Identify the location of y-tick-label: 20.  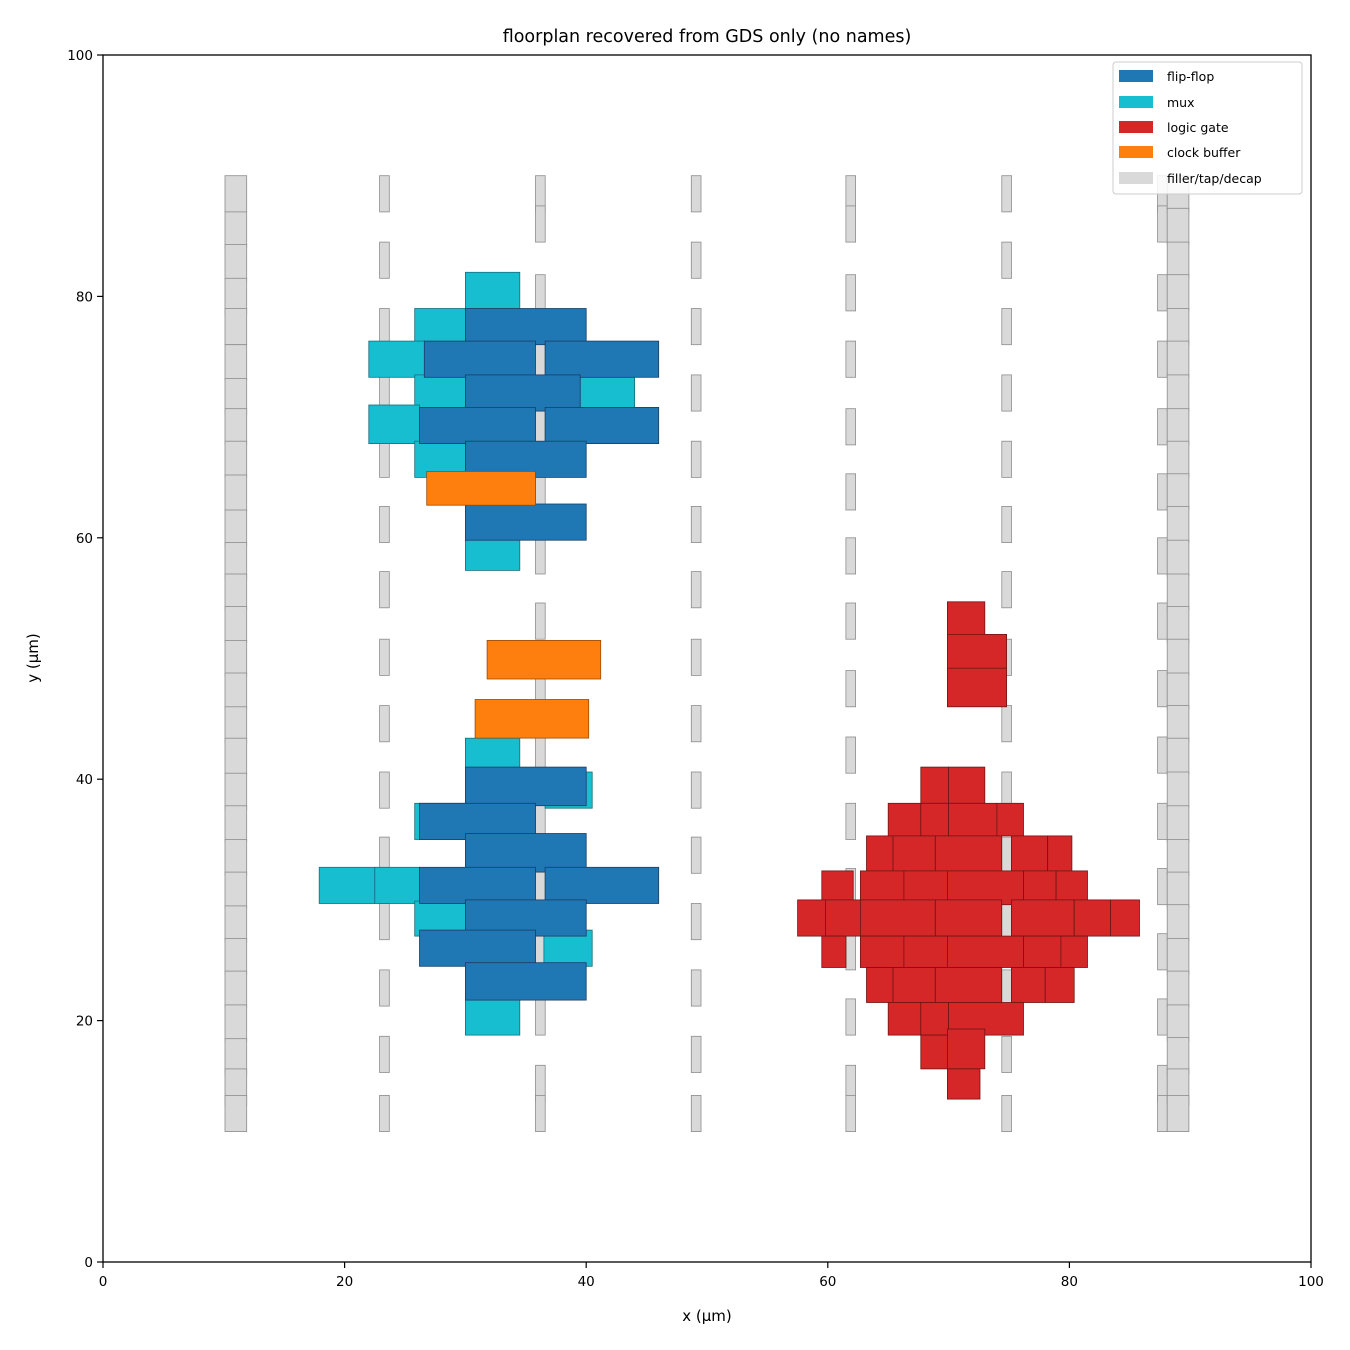
(84, 1022).